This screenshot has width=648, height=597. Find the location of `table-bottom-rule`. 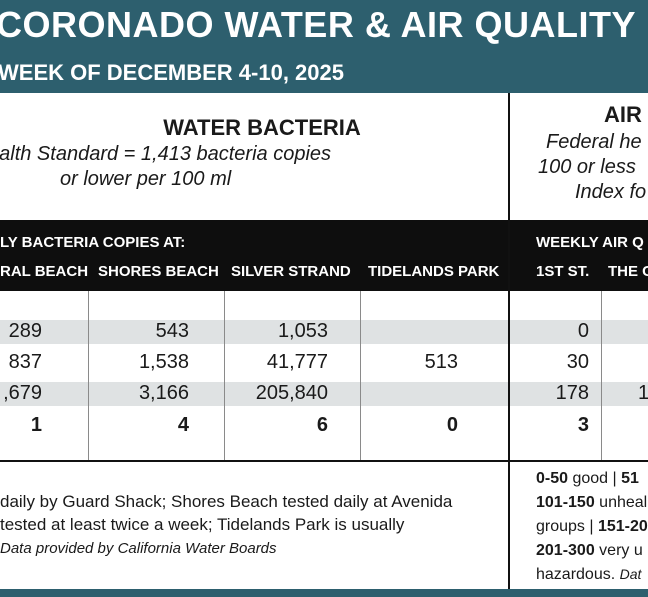

table-bottom-rule is located at coordinates (324, 461).